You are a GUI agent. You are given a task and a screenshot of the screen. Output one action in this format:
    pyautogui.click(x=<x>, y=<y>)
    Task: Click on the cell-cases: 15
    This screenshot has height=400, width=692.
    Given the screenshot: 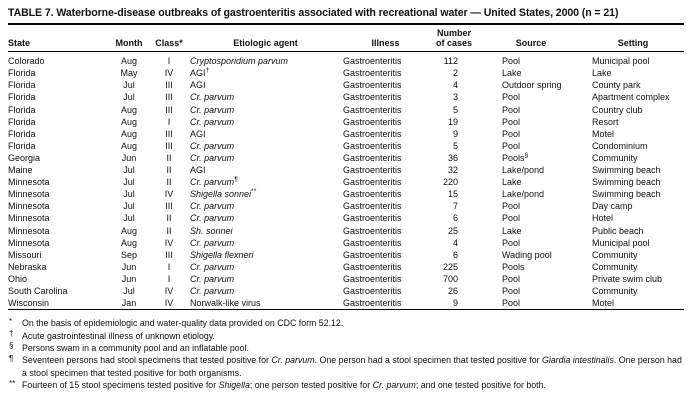 What is the action you would take?
    pyautogui.click(x=452, y=194)
    